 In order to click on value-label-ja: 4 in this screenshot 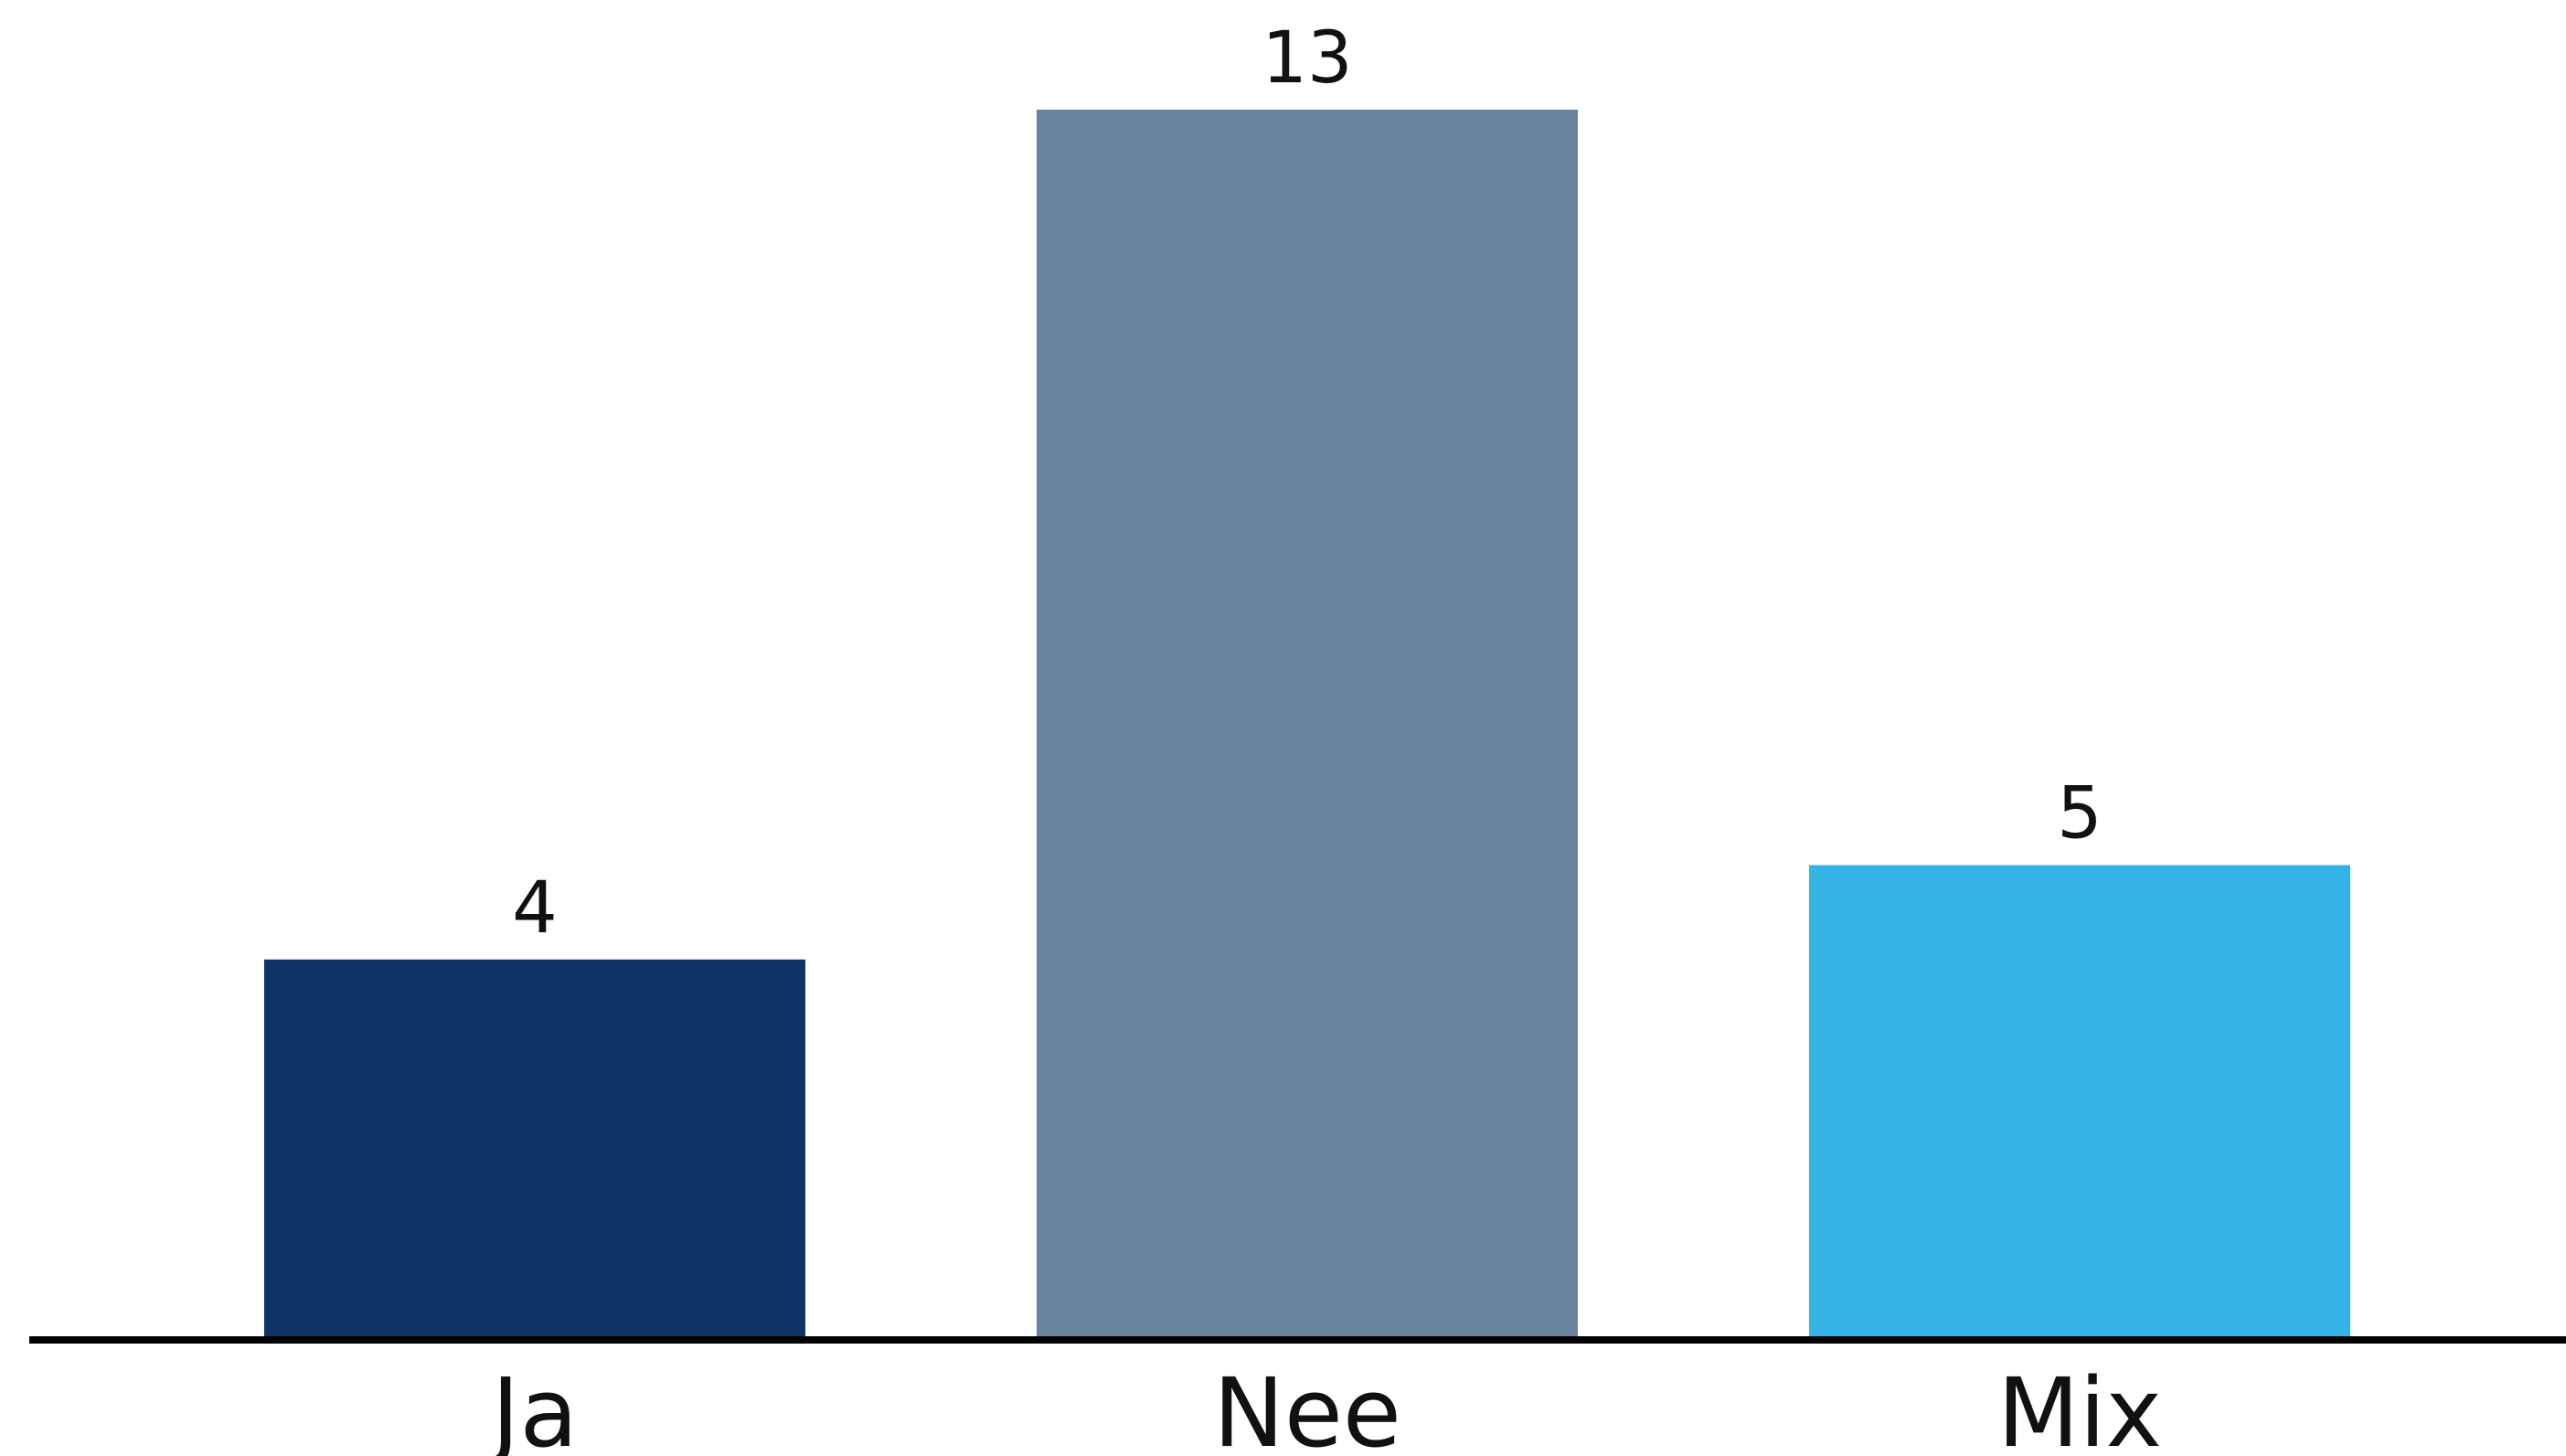, I will do `click(535, 909)`.